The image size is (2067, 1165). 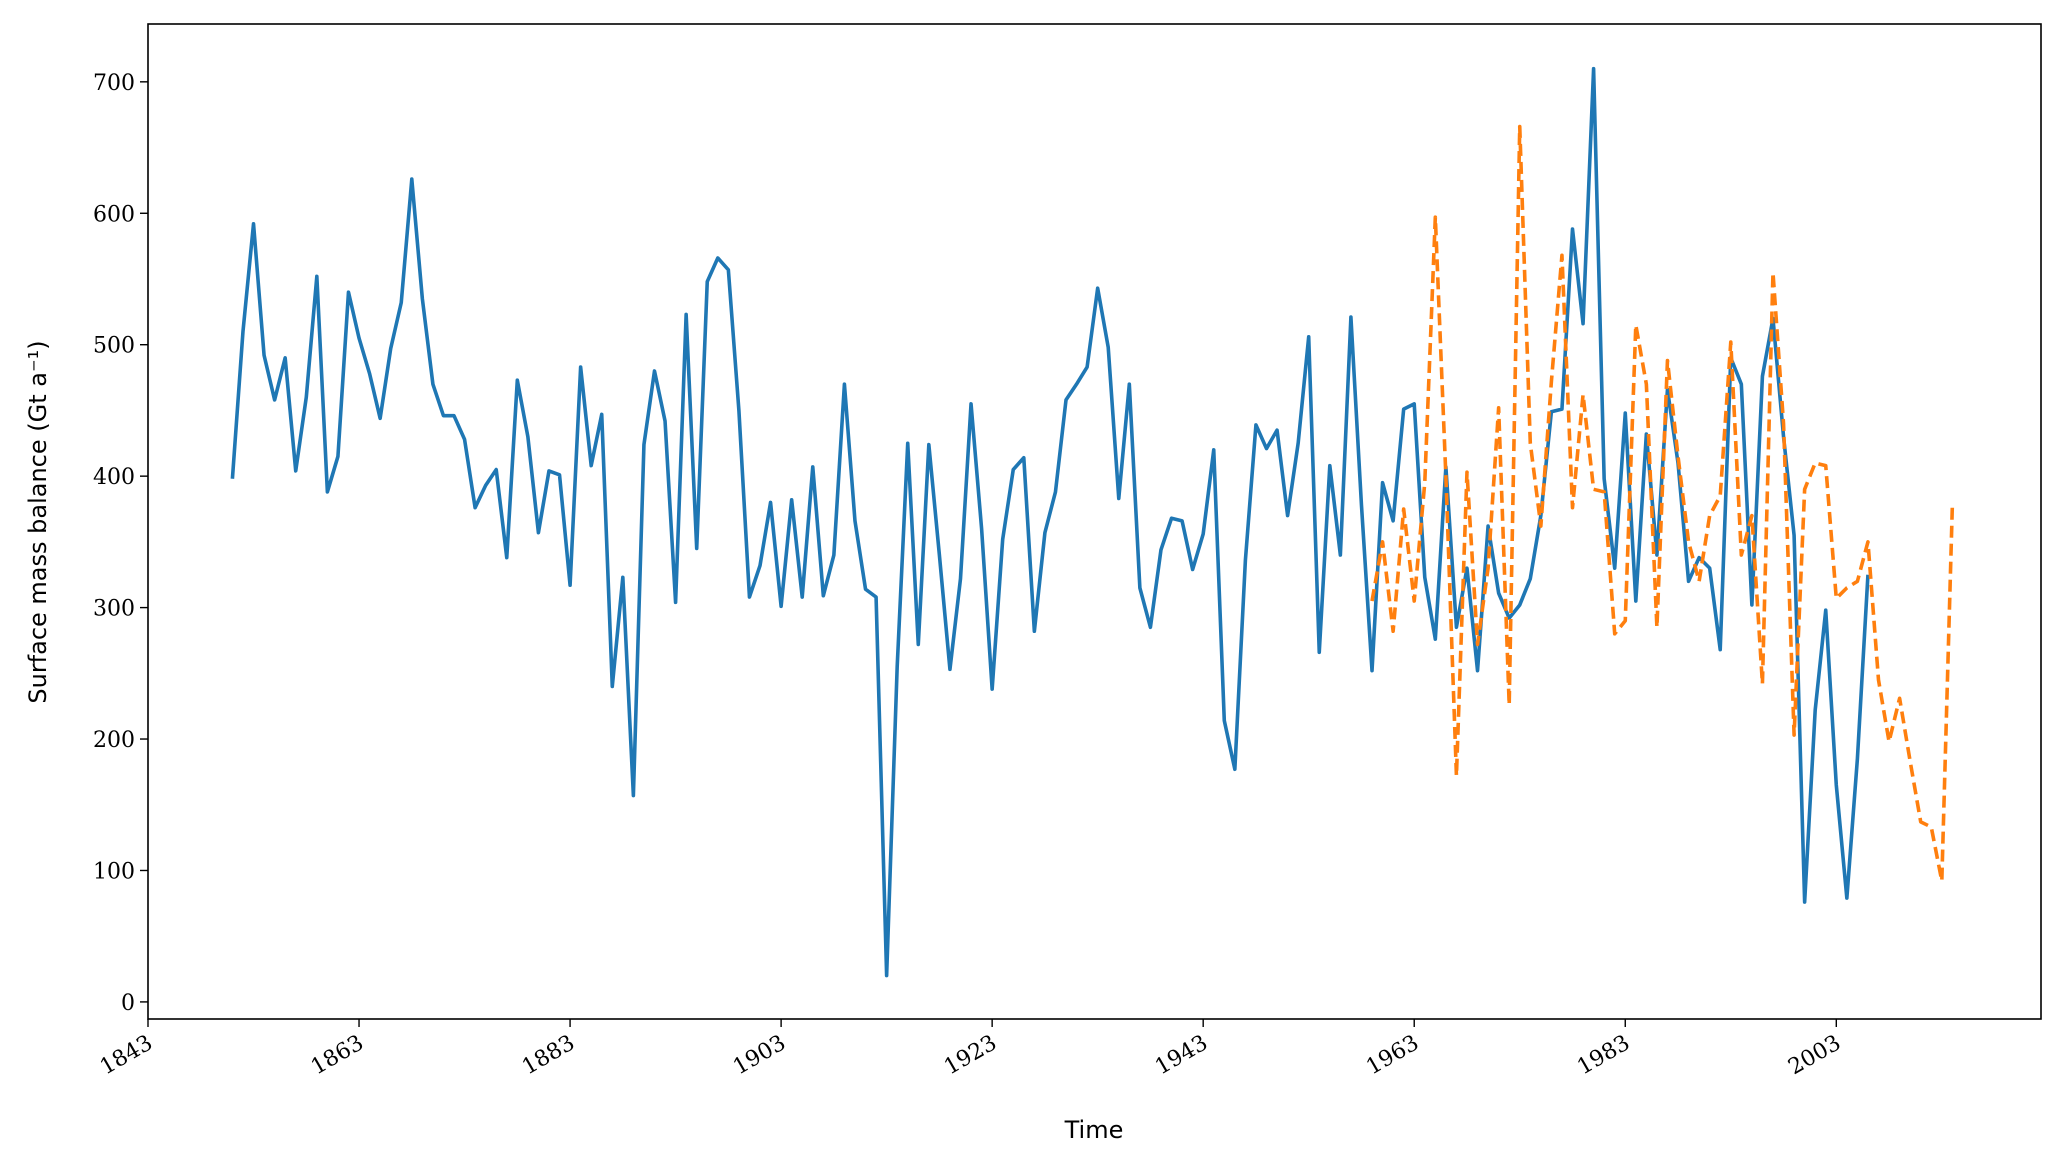 I want to click on x-tick-label: 1963, so click(x=1392, y=1056).